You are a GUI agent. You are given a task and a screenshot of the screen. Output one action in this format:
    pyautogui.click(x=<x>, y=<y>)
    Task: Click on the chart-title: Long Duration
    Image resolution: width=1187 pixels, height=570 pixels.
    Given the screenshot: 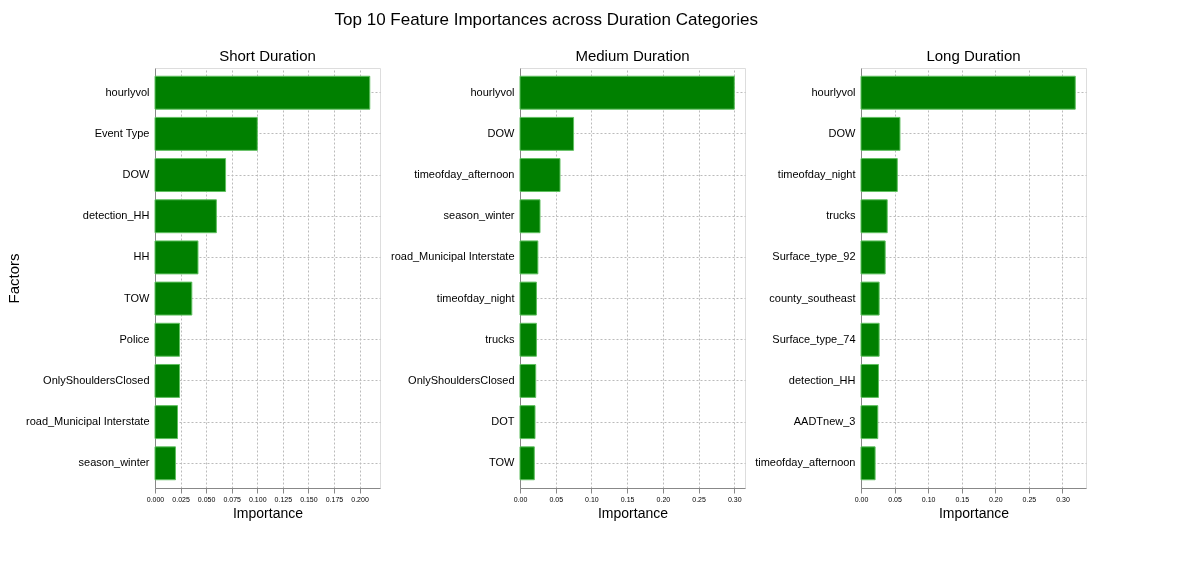 What is the action you would take?
    pyautogui.click(x=973, y=55)
    